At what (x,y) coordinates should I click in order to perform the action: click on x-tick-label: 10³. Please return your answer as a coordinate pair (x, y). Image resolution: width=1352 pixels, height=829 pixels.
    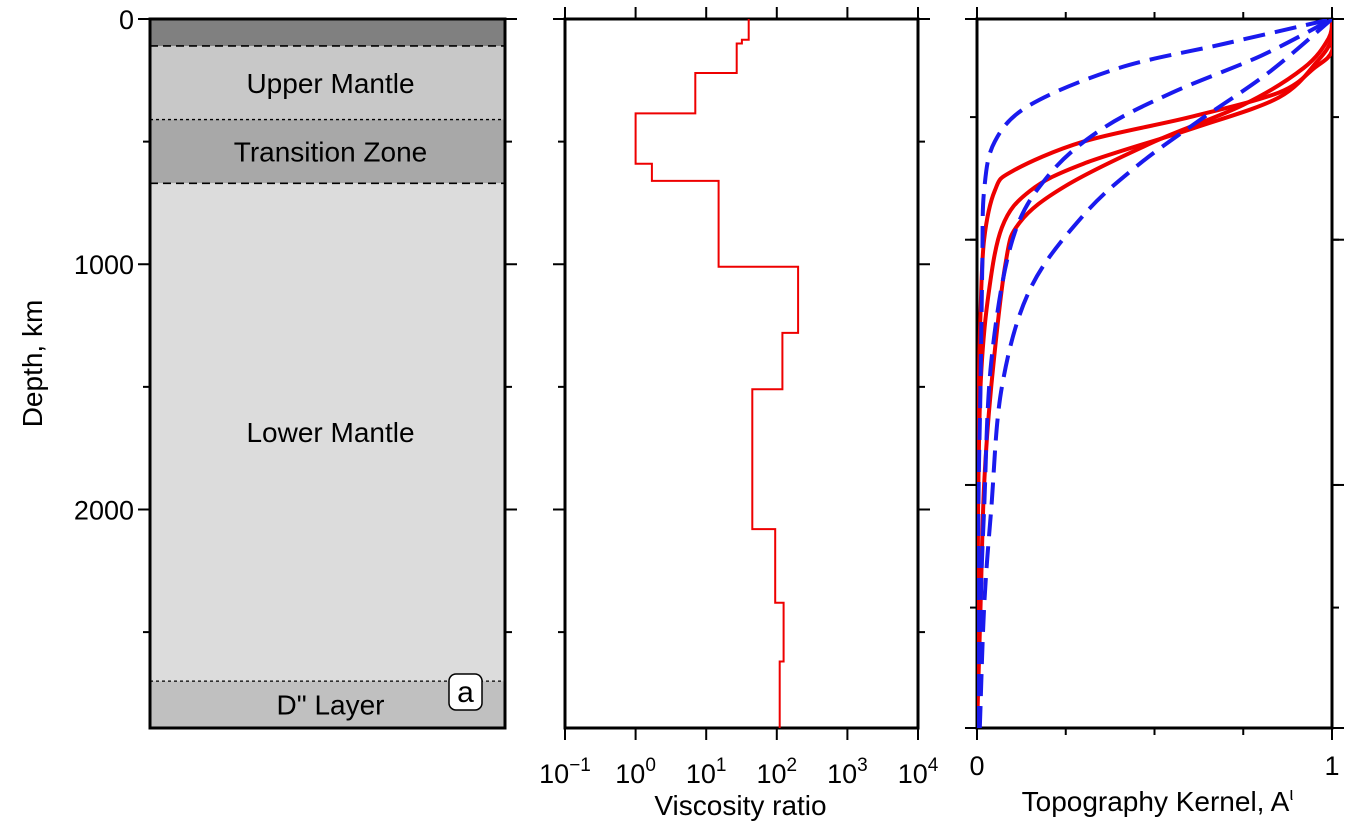
    Looking at the image, I should click on (847, 772).